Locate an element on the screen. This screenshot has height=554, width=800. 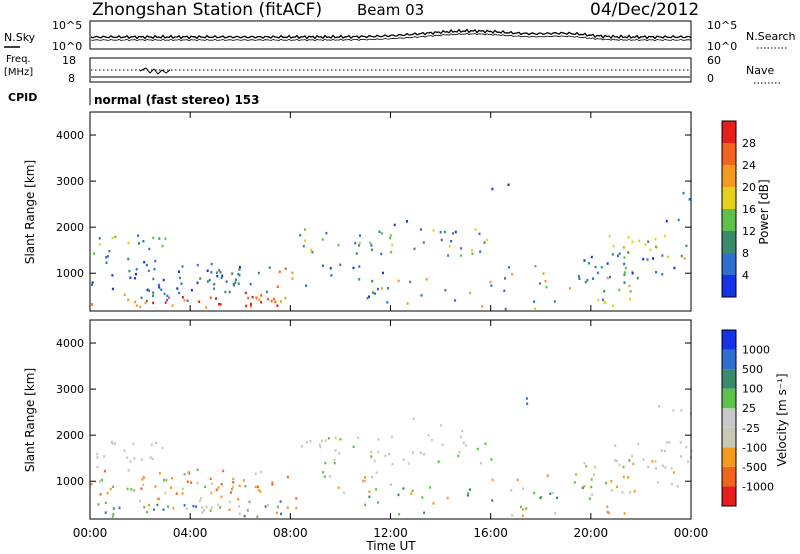
colorbar-tick-label: 20 is located at coordinates (749, 187).